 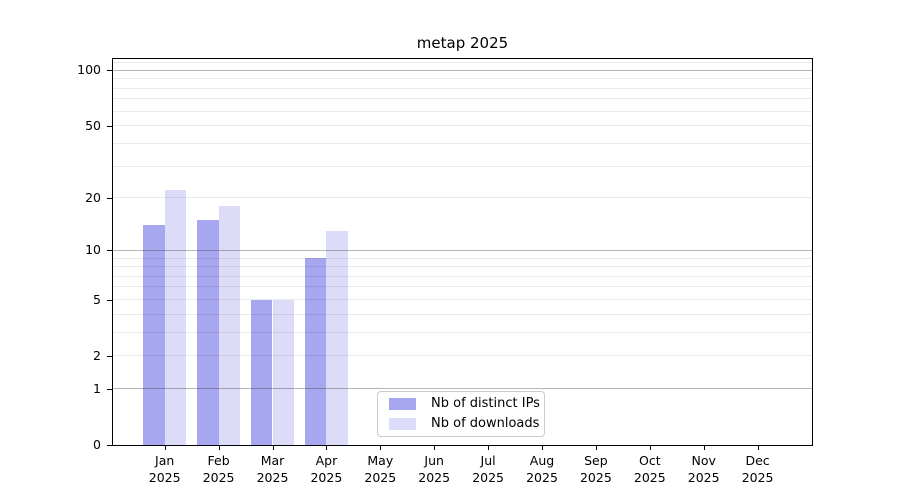 I want to click on y-axis-tick-label: 100, so click(x=89, y=70).